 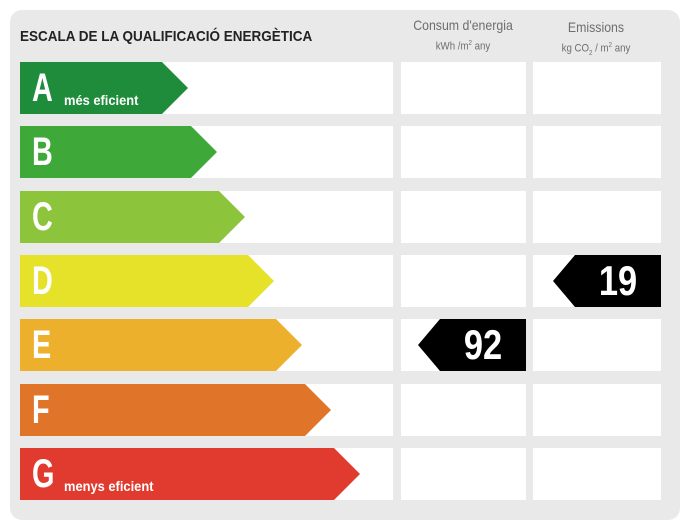 I want to click on consum-column-header: Consum d'energia kWh /m2 any, so click(x=463, y=35).